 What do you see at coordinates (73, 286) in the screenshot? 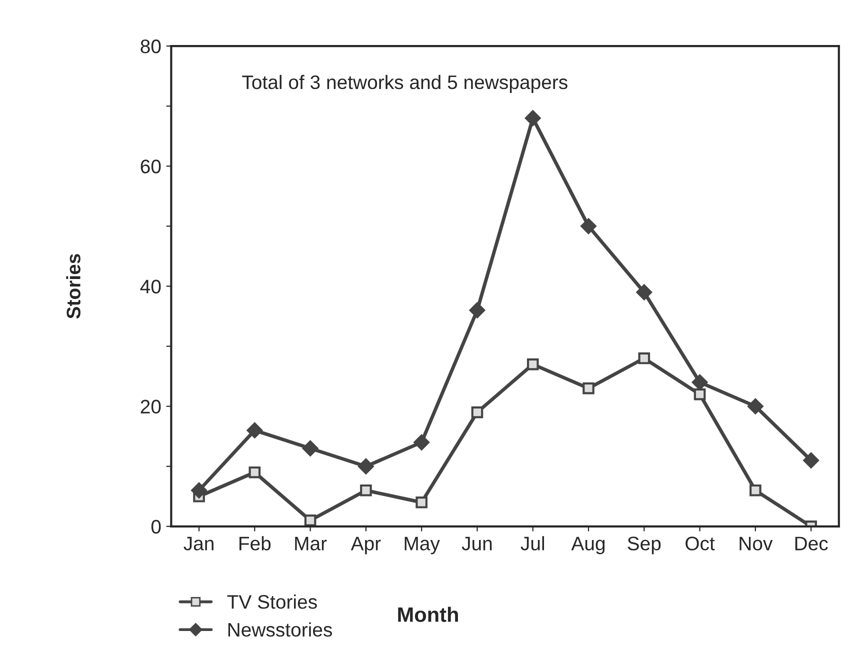
I see `y-axis-title: Stories` at bounding box center [73, 286].